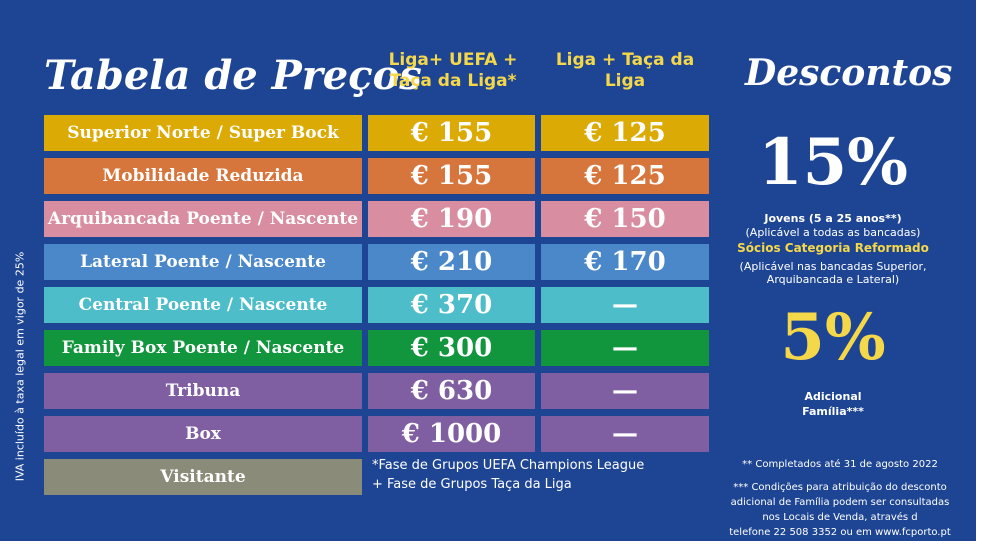 The width and height of the screenshot is (982, 547). I want to click on discount-big: 15%, so click(833, 162).